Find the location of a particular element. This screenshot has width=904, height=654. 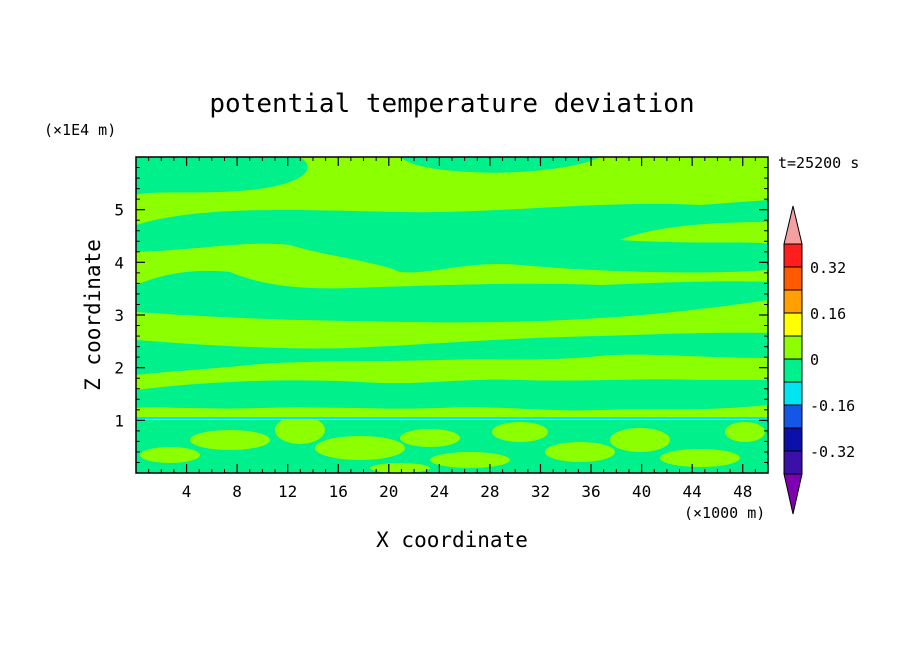

x-axis-label: X coordinate is located at coordinates (452, 540).